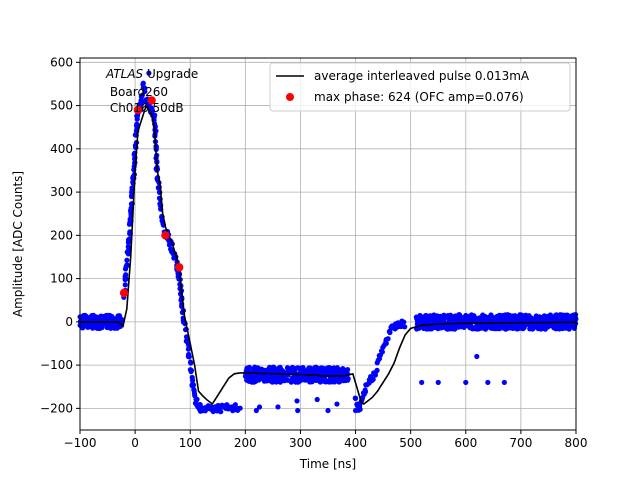  Describe the element at coordinates (61, 106) in the screenshot. I see `y-tick-label: 500` at that location.